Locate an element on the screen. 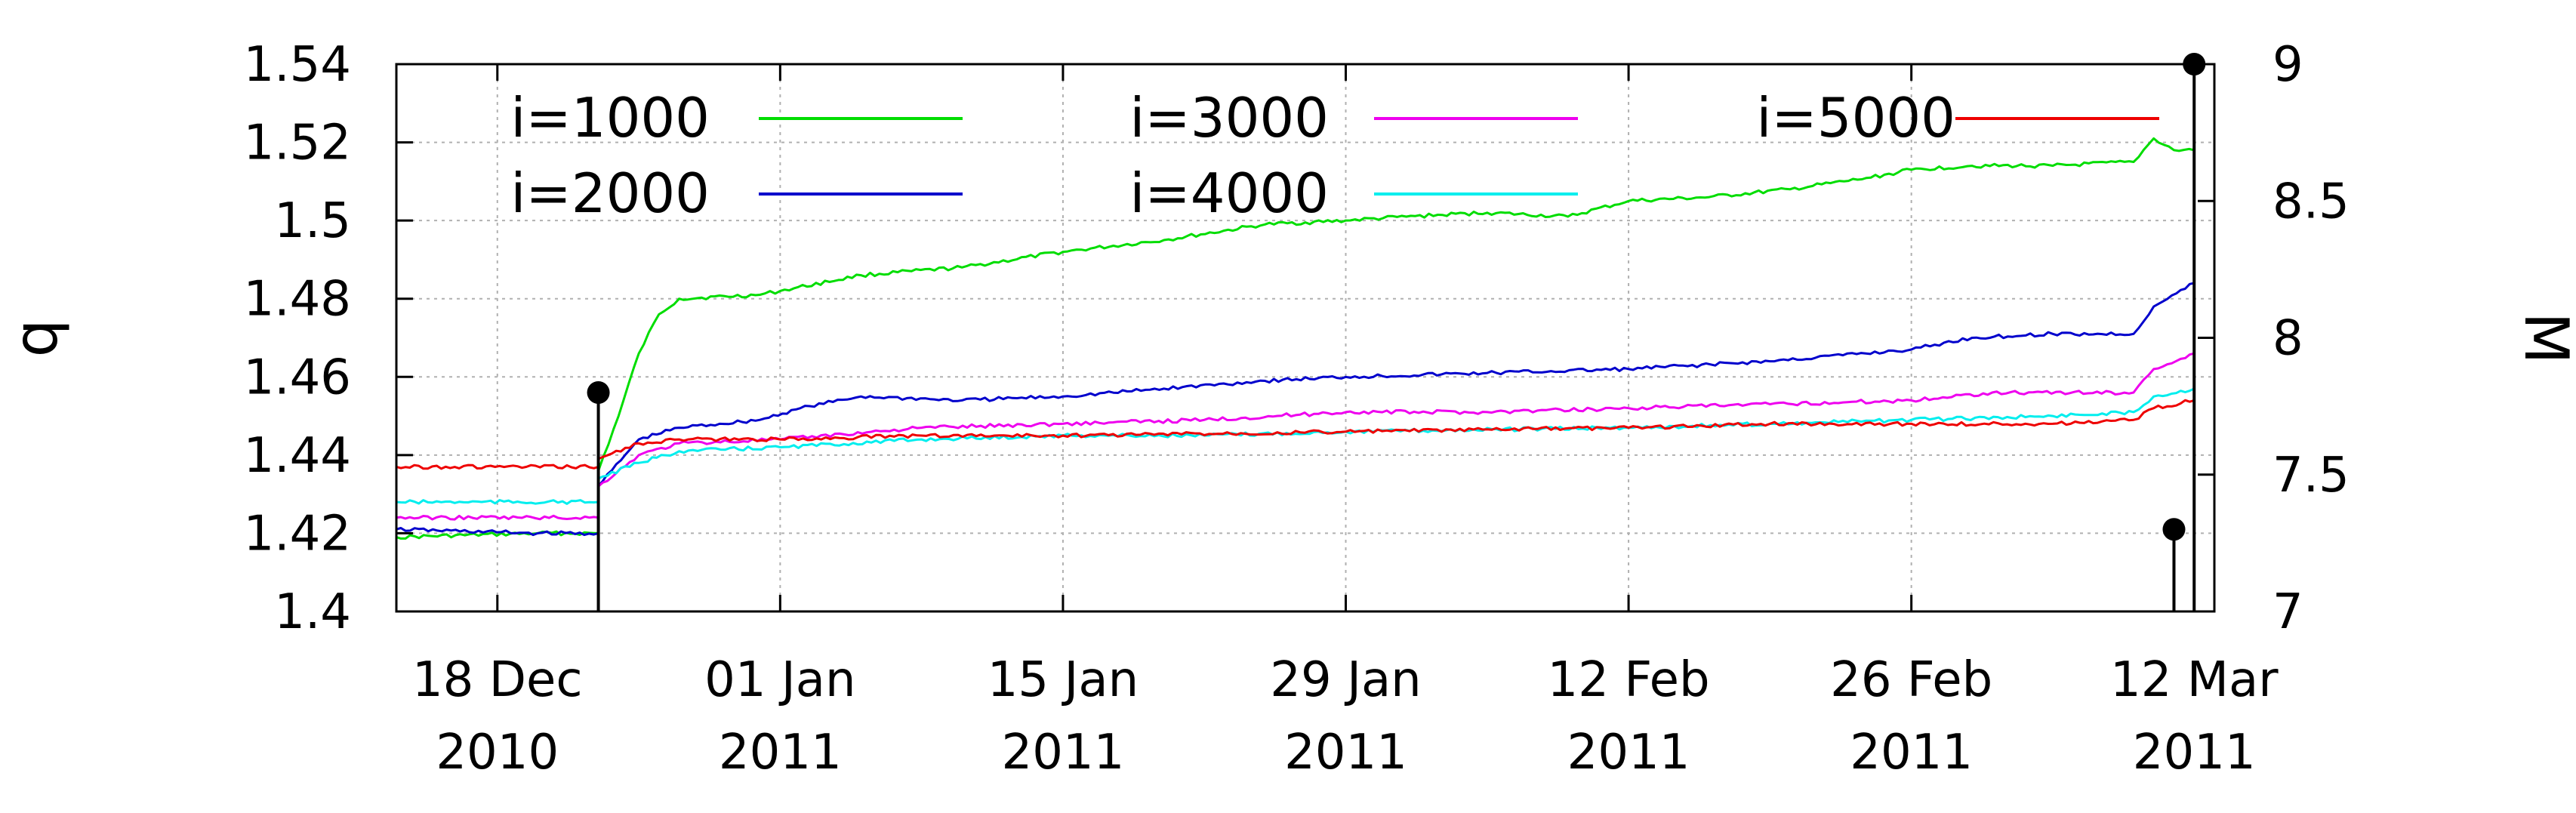  y-tick-label: 1.48 is located at coordinates (298, 300).